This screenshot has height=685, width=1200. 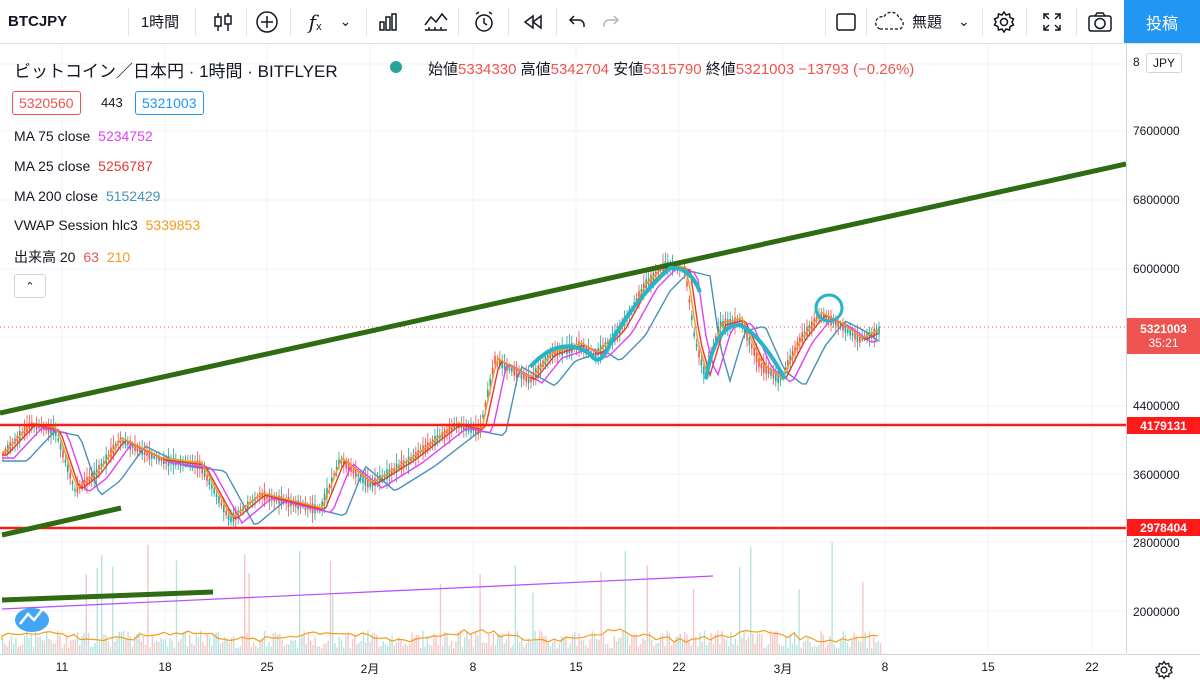 I want to click on fullscreen-icon, so click(x=846, y=21).